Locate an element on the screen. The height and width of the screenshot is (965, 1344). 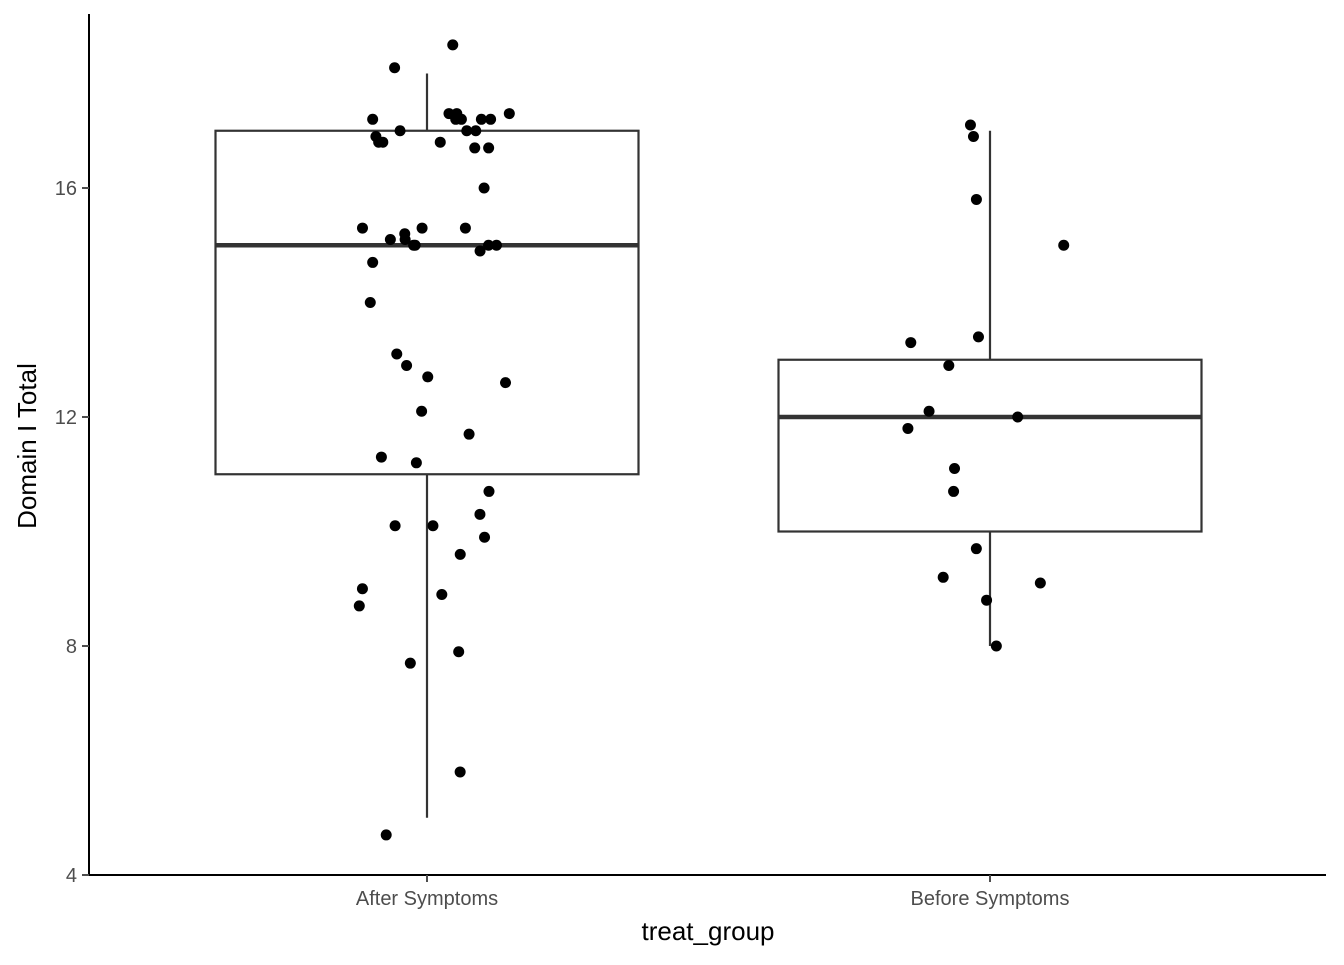
y-tick-label: 4 is located at coordinates (71, 876).